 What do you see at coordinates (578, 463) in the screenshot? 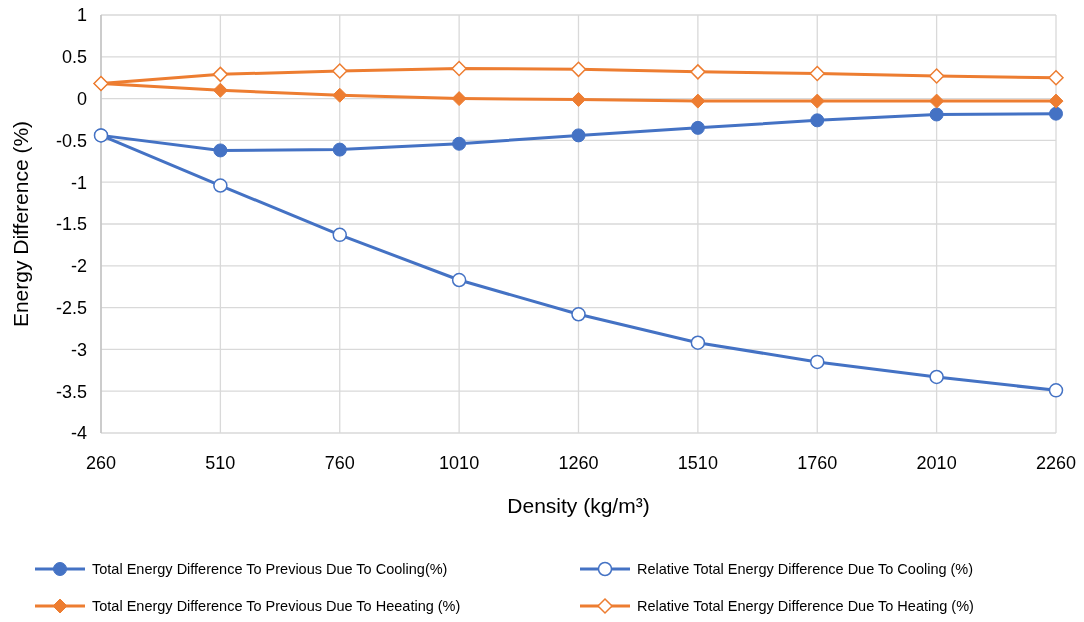
I see `x-tick-label: 1260` at bounding box center [578, 463].